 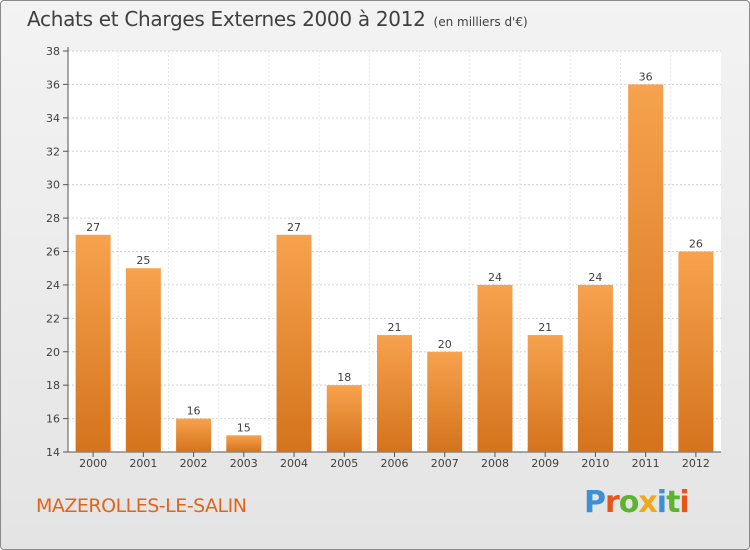 I want to click on x-tick-label: 2002, so click(x=194, y=463).